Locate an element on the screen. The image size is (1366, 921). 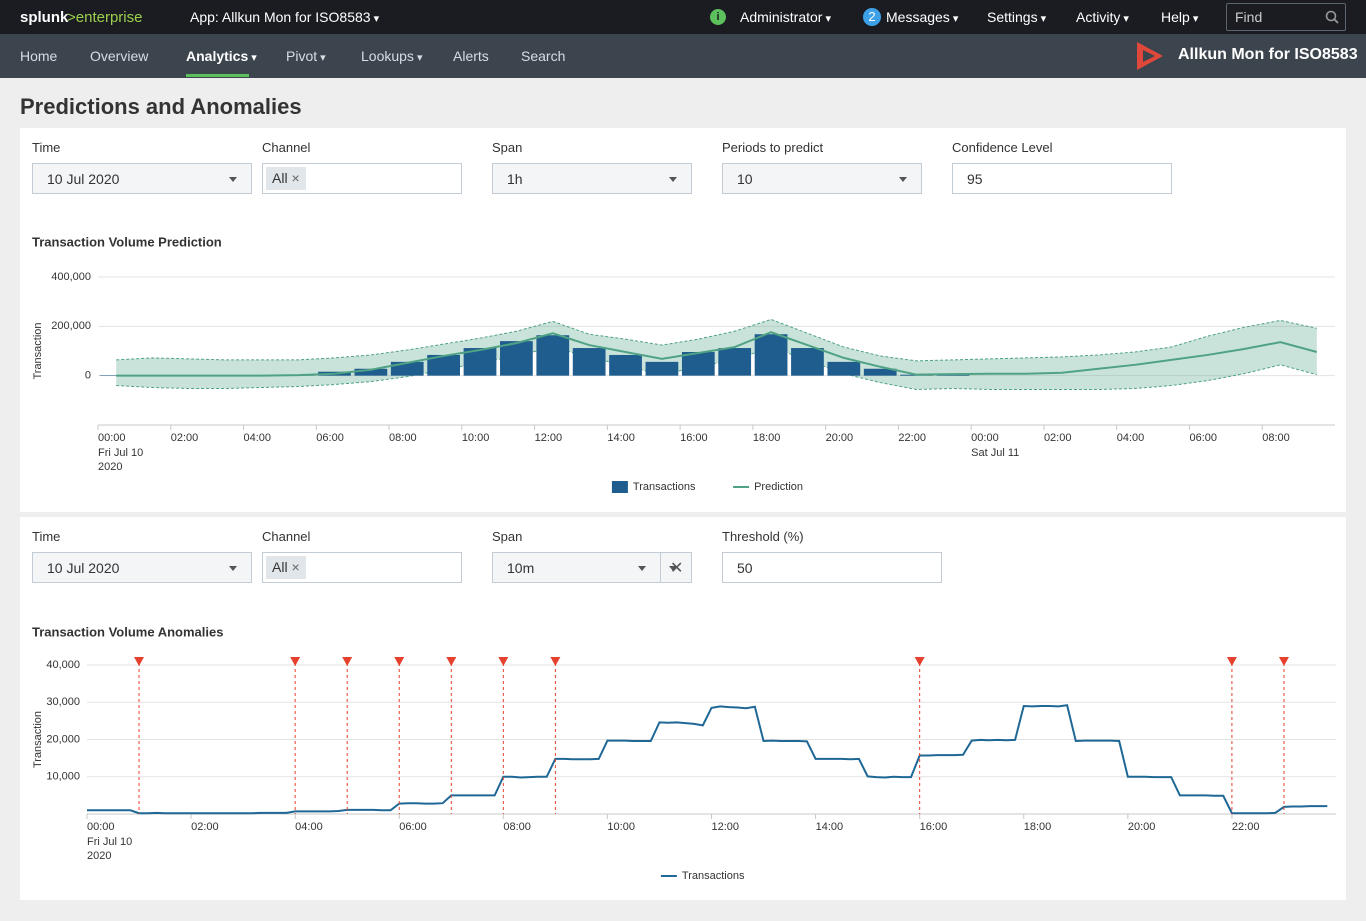
dropdown: 10m is located at coordinates (576, 567).